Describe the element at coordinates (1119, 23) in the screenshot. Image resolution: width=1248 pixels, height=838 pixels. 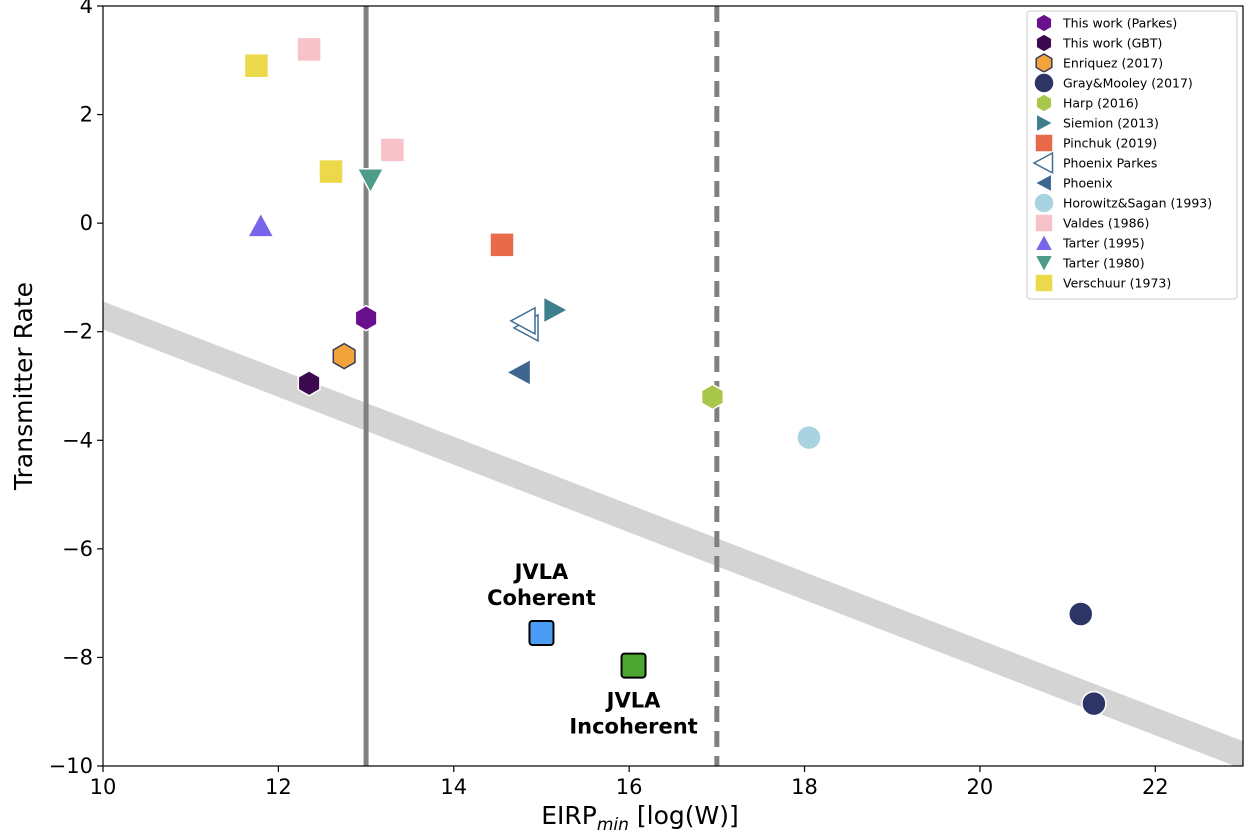
I see `legend-label-0: This work (Parkes)` at that location.